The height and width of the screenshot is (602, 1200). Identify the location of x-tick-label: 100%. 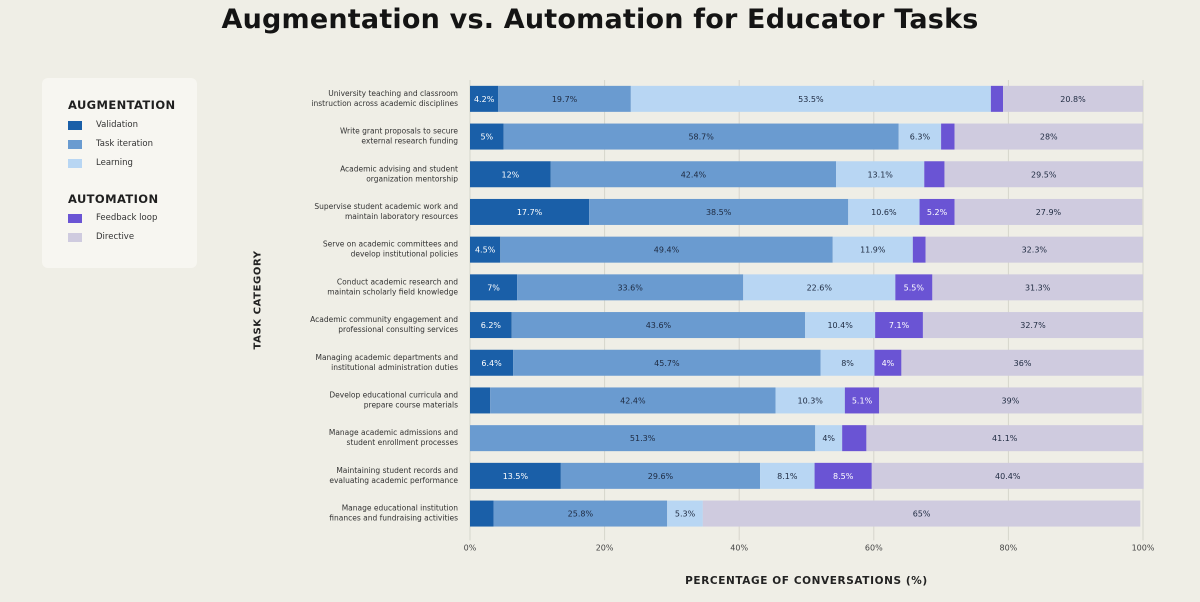
(1143, 547).